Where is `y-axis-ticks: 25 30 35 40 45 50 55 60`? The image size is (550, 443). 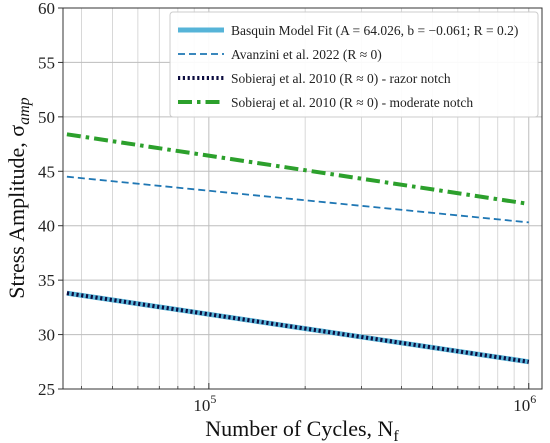 y-axis-ticks: 25 30 35 40 45 50 55 60 is located at coordinates (50, 199).